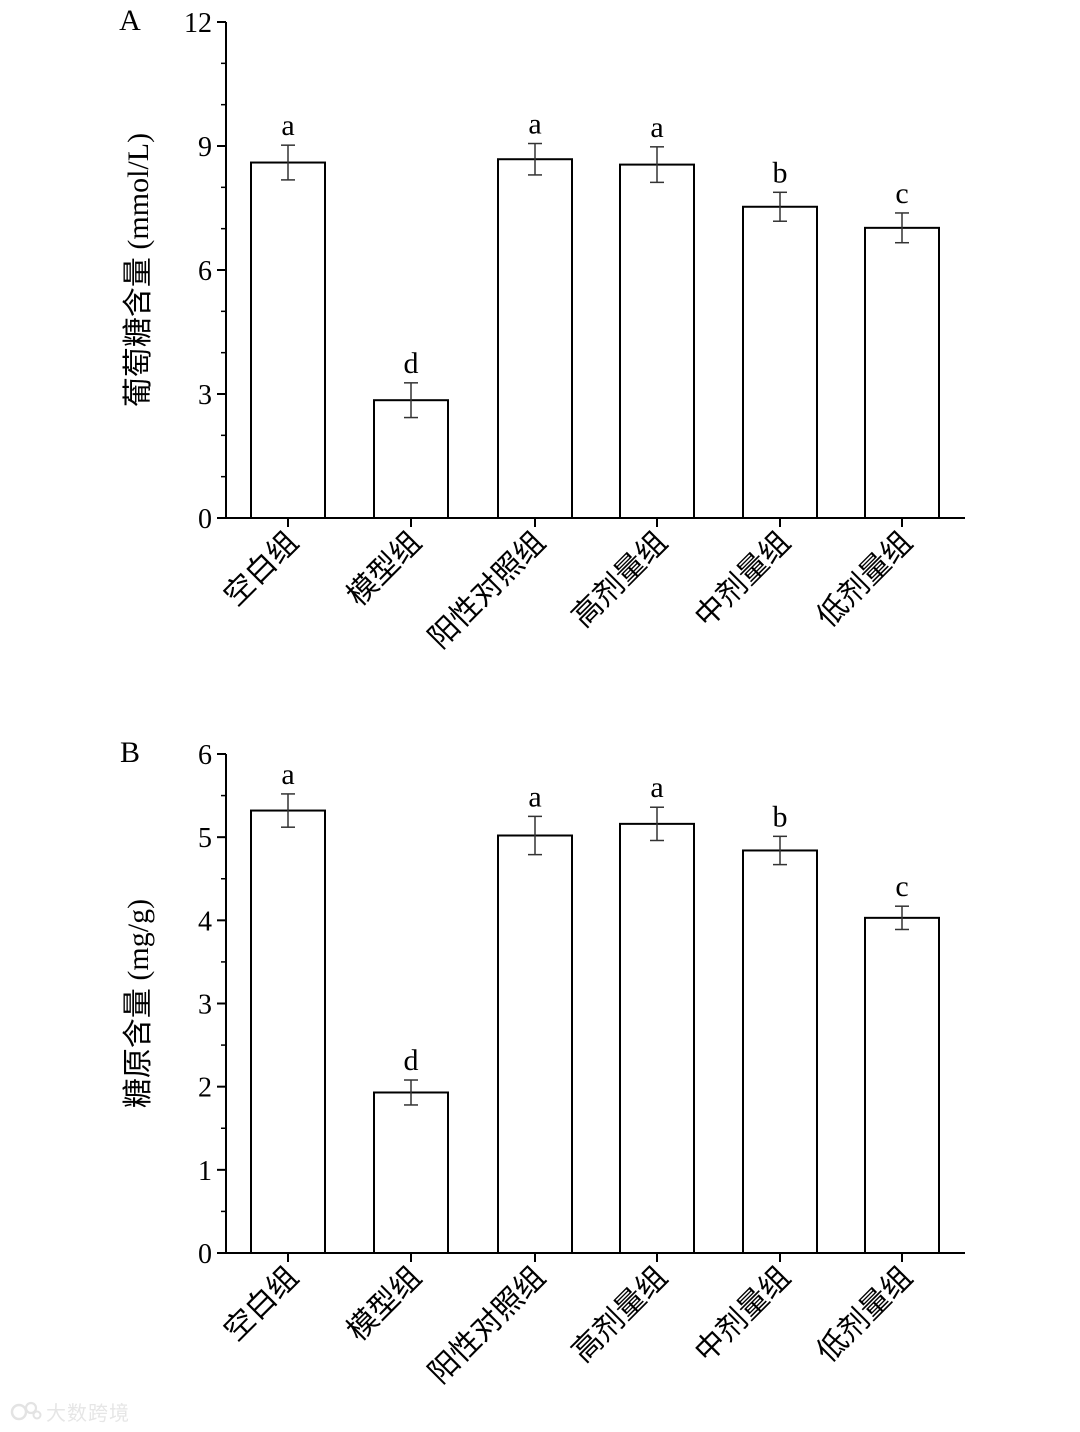  Describe the element at coordinates (130, 752) in the screenshot. I see `panel-label: B` at that location.